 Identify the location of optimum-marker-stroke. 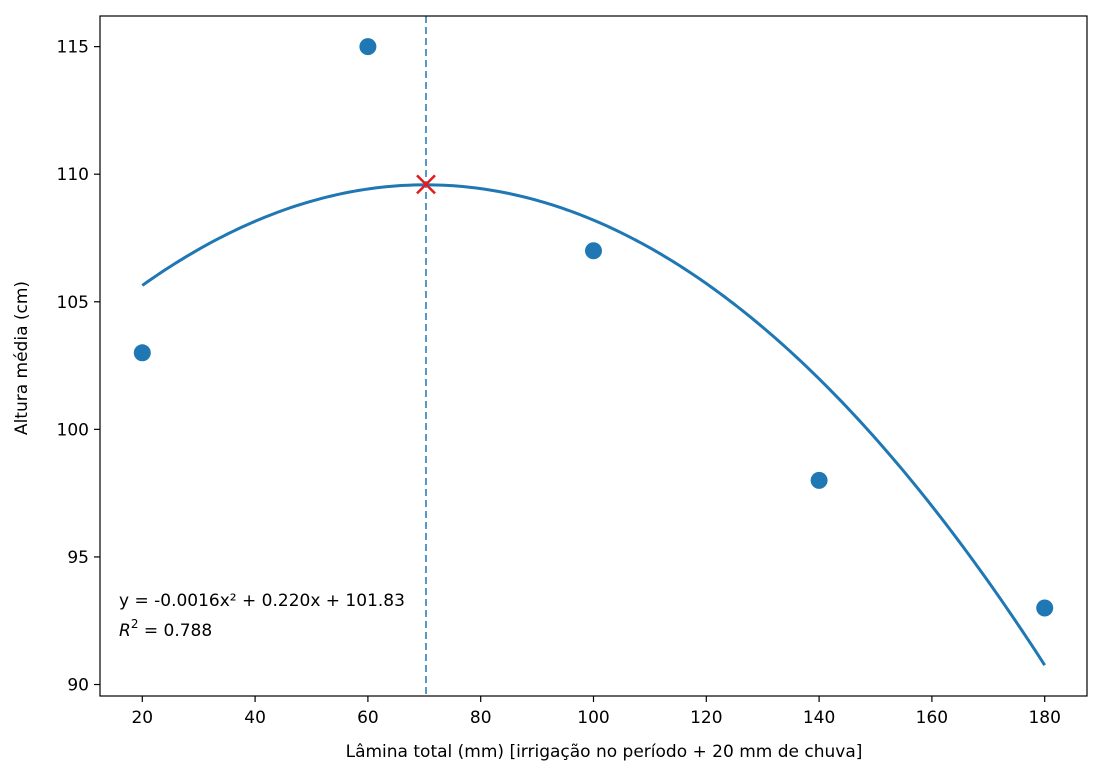
(426, 184).